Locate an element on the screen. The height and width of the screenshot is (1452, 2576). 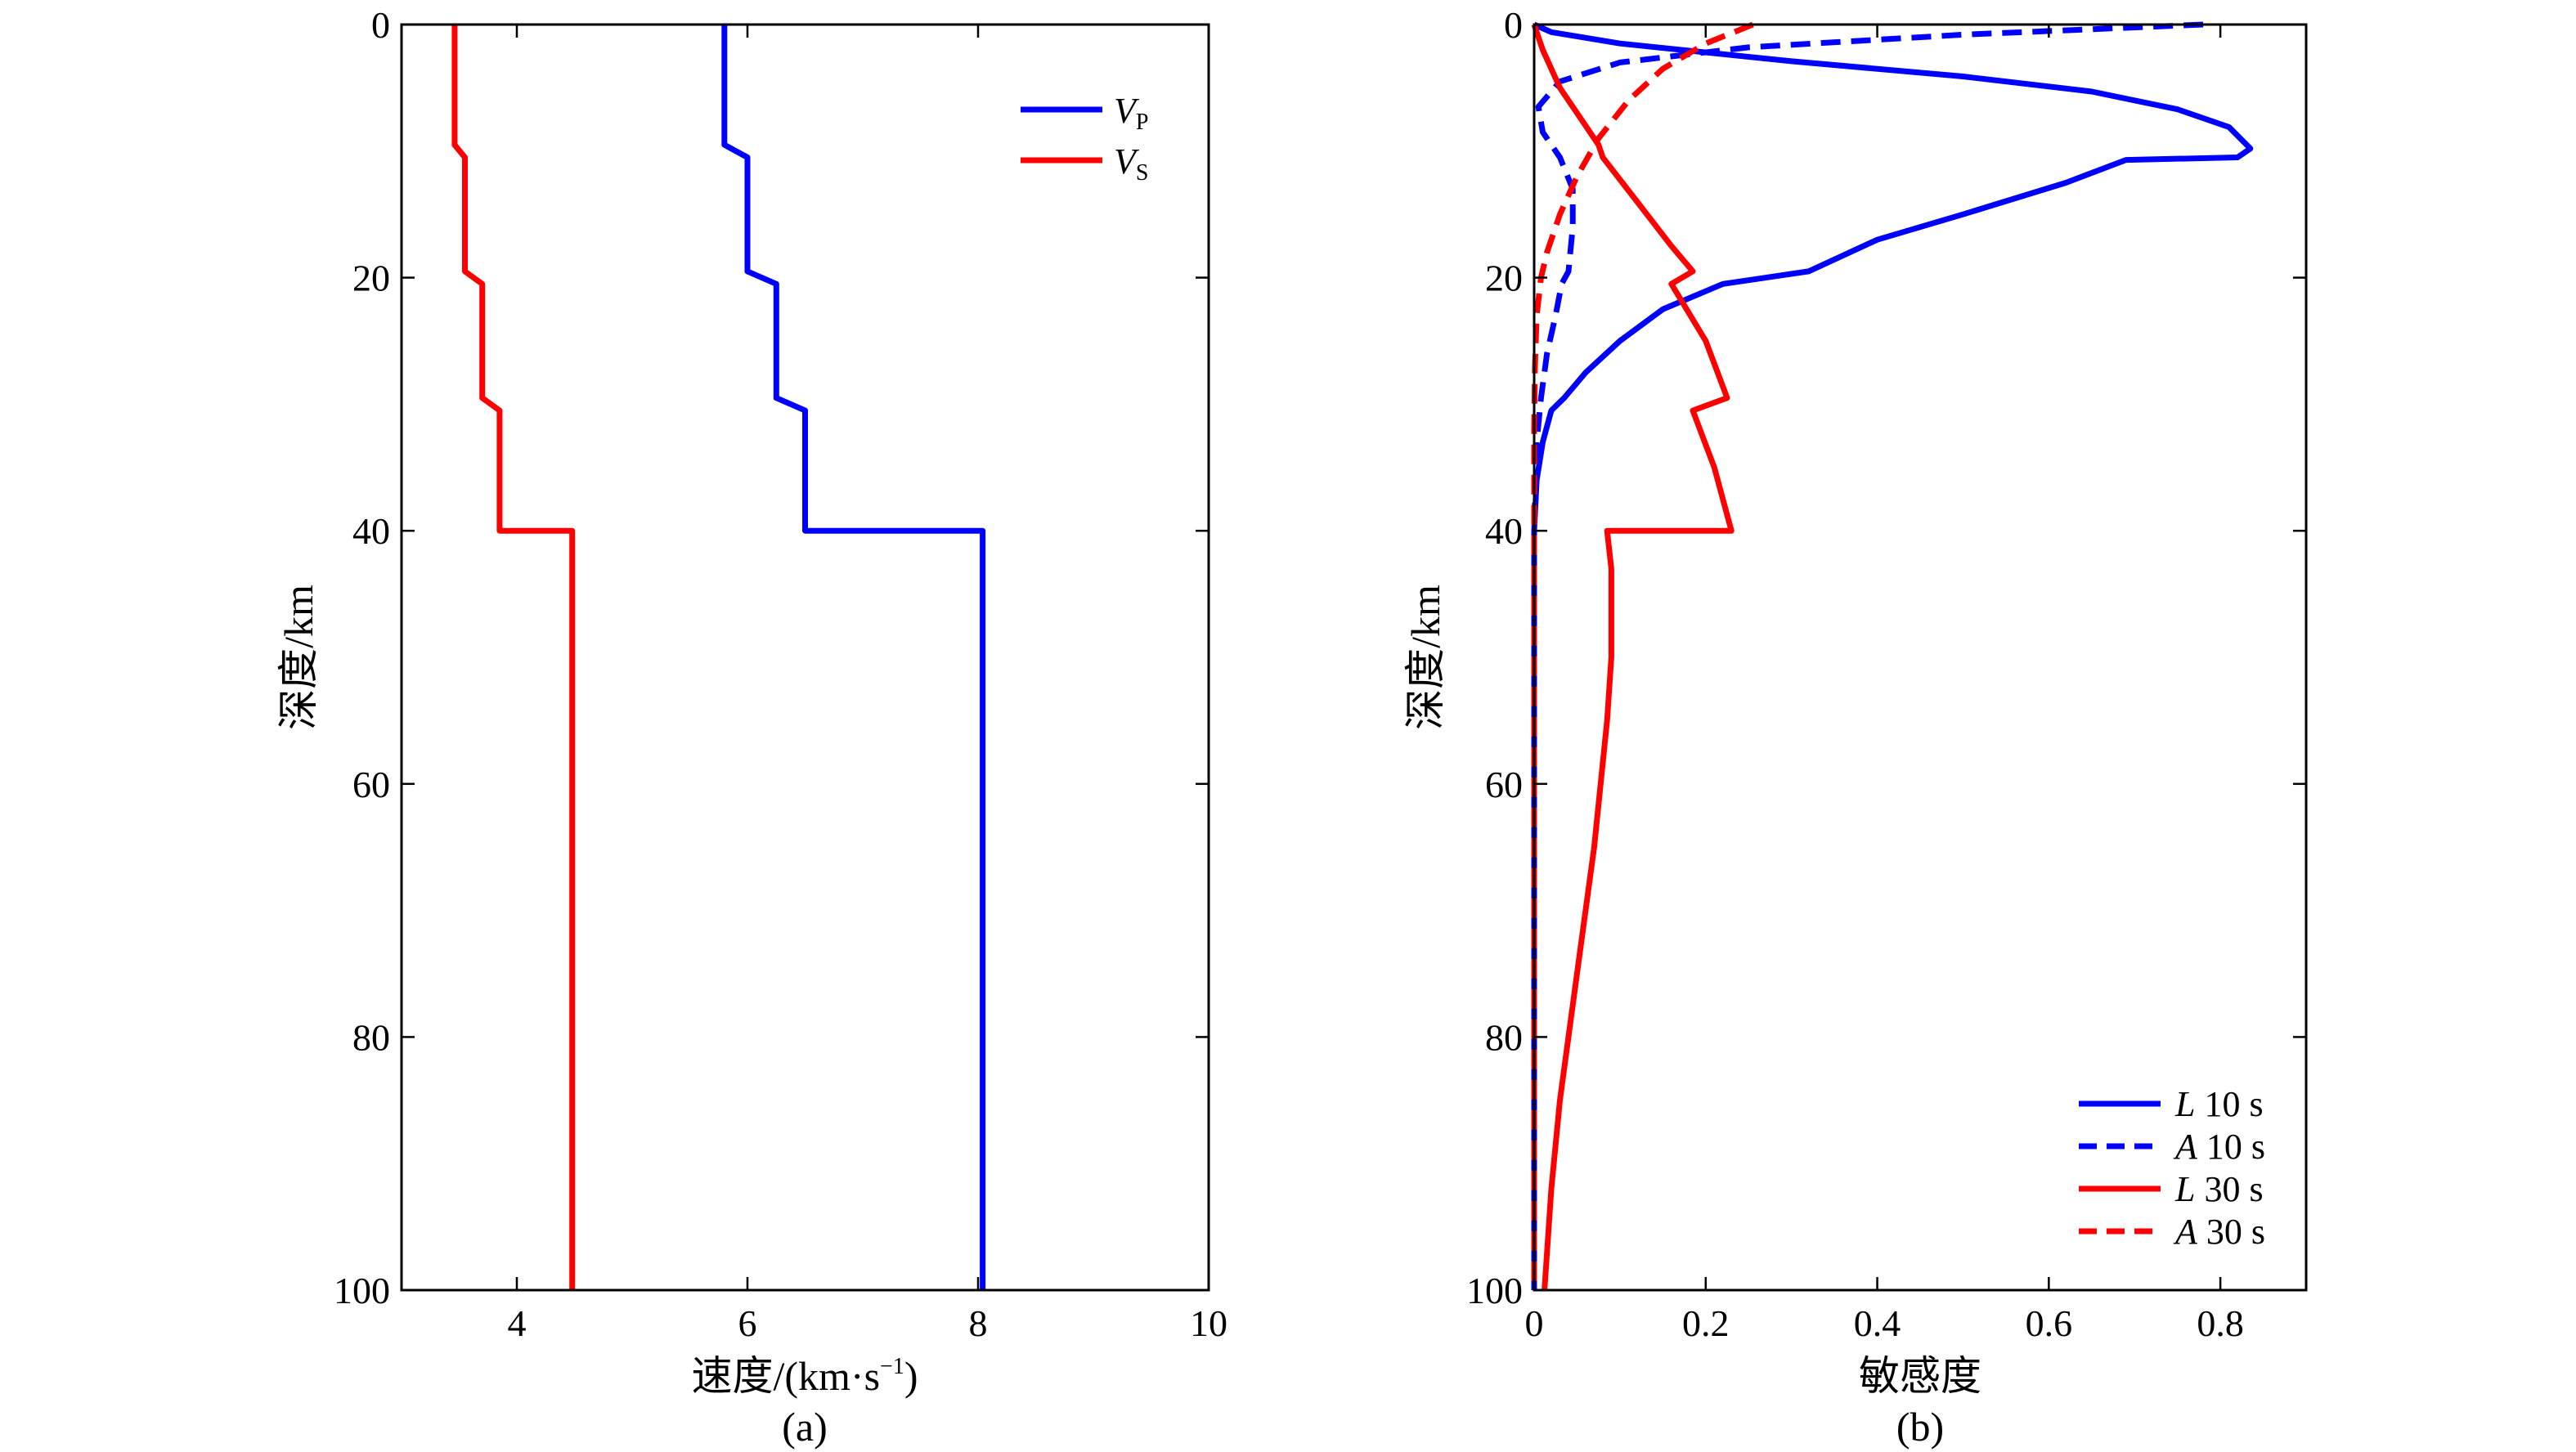
panel-a-y-tick-label: 60 is located at coordinates (371, 784).